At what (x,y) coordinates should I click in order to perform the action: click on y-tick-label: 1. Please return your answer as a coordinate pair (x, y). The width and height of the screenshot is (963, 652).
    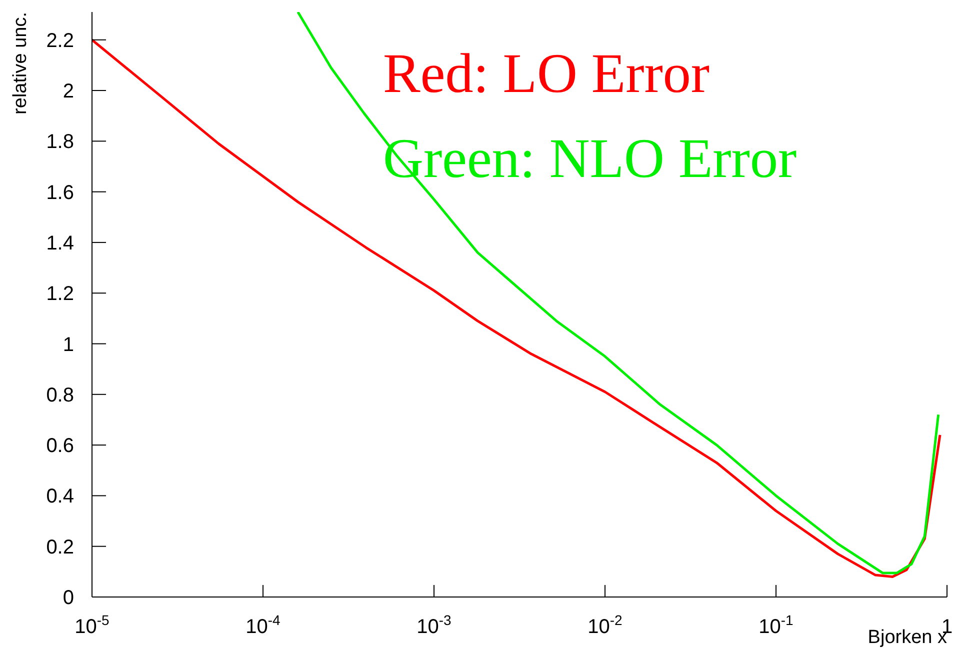
    Looking at the image, I should click on (68, 345).